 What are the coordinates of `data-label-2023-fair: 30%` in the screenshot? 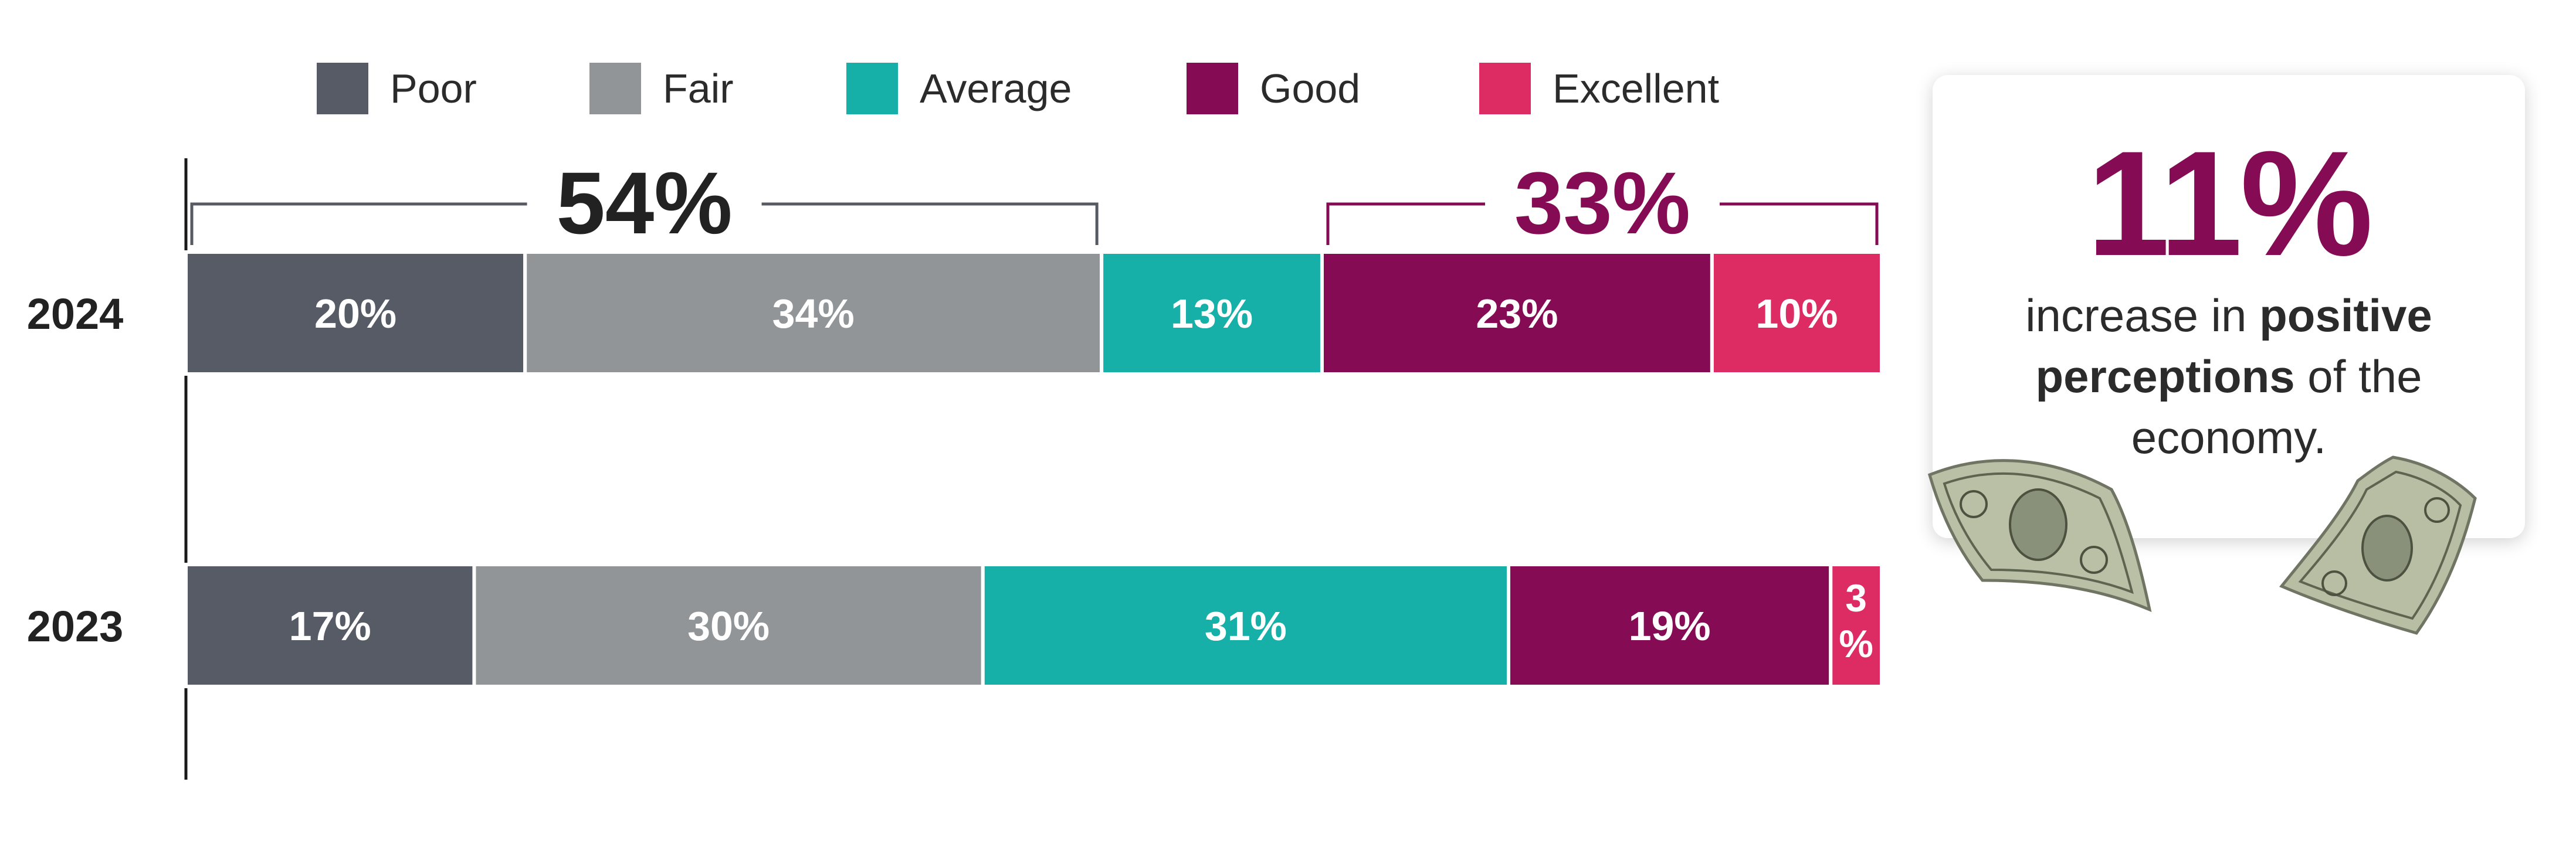 It's located at (729, 626).